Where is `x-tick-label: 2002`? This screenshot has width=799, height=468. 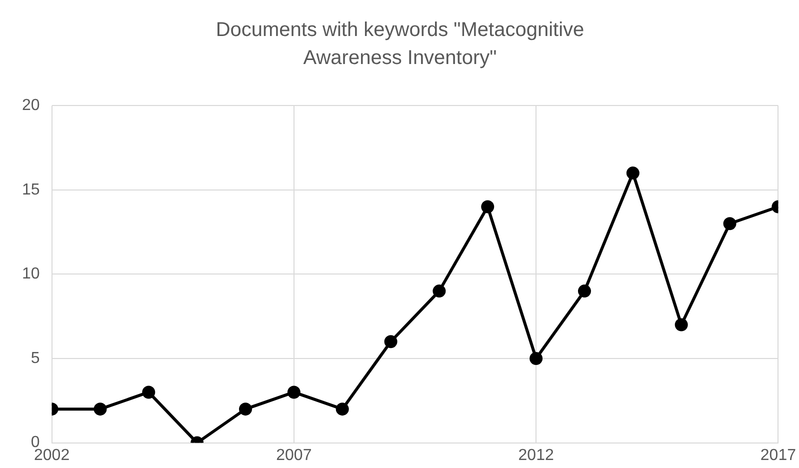
x-tick-label: 2002 is located at coordinates (52, 455).